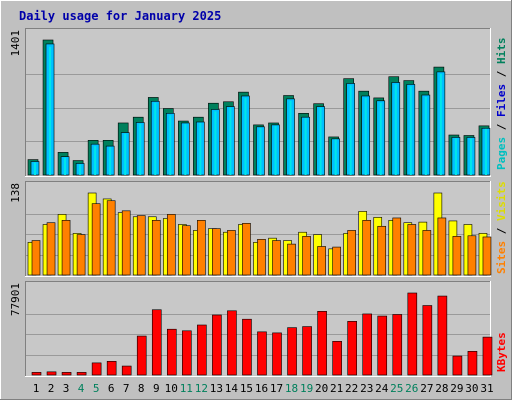 This screenshot has height=400, width=512. I want to click on right-side-labels: Pages / Files / Hits Sites / Visits KBytes, so click(501, 205).